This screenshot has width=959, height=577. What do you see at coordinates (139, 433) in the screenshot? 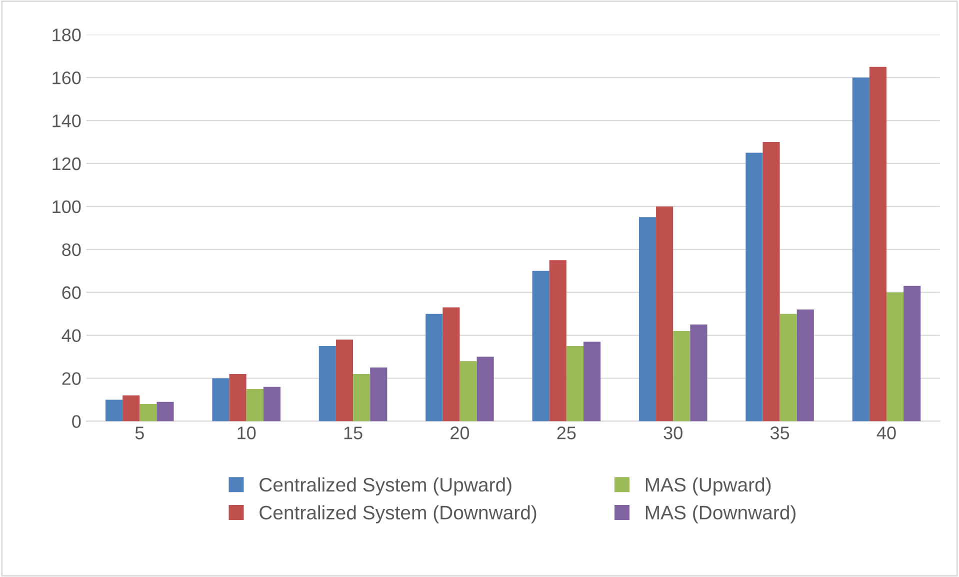
I see `x-tick-label: 5` at bounding box center [139, 433].